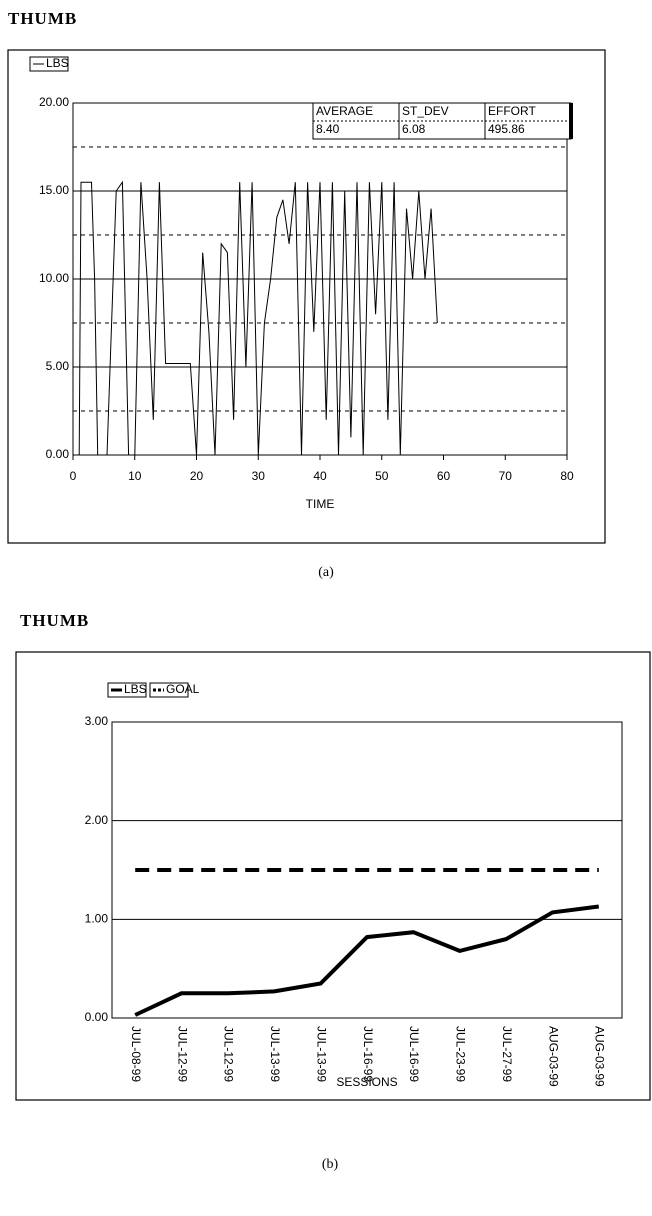 The image size is (652, 1216). I want to click on y-tick-label: 10.00, so click(54, 278).